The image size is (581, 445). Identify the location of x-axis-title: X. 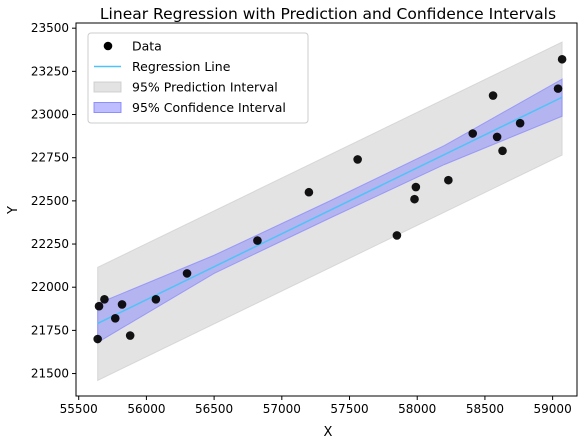
(328, 432).